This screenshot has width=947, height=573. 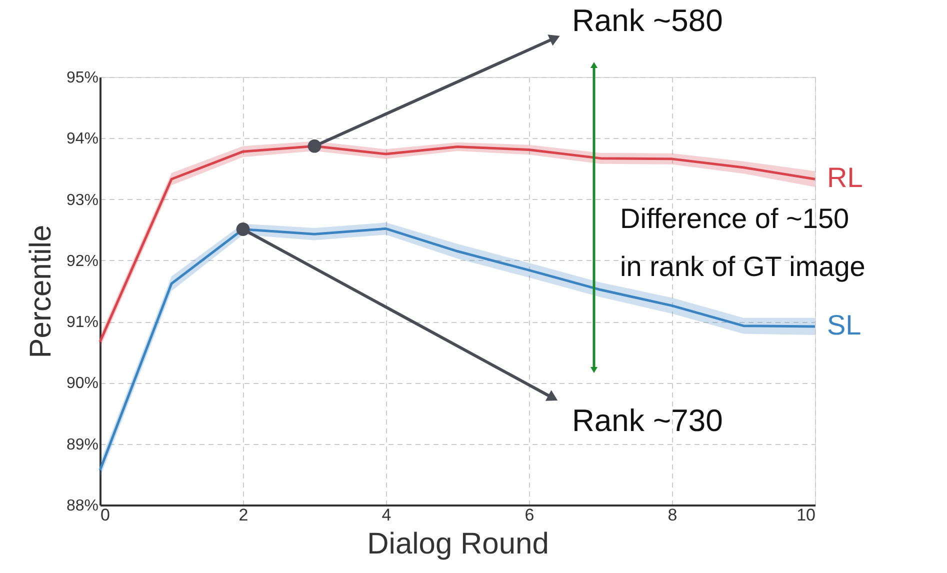 I want to click on y-axis-title: Percentile, so click(x=41, y=291).